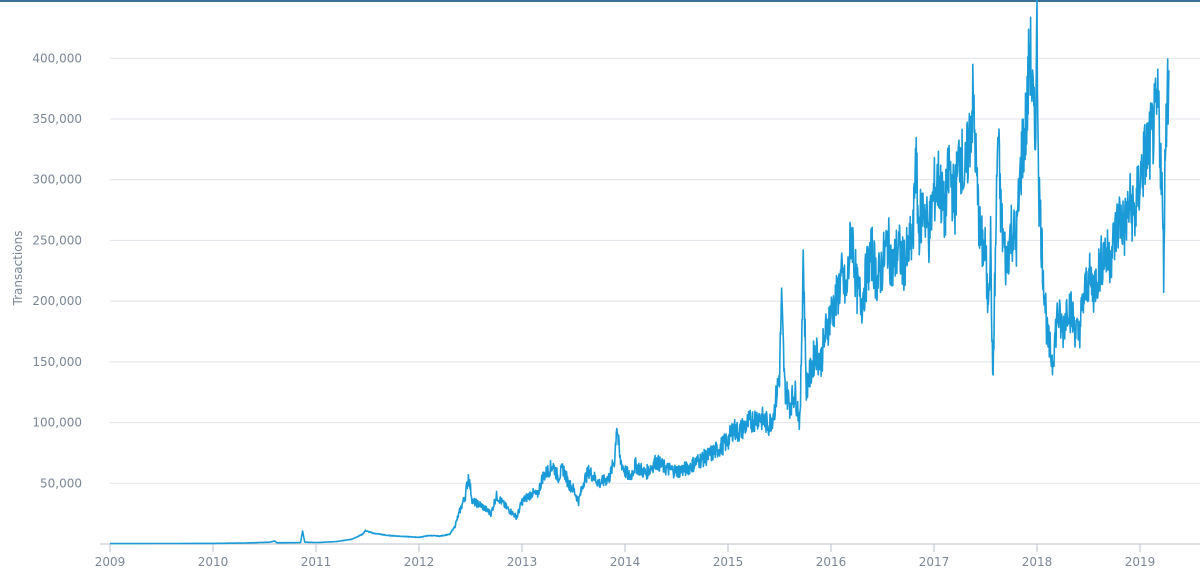 Image resolution: width=1200 pixels, height=571 pixels. Describe the element at coordinates (728, 562) in the screenshot. I see `x-tick-label: 2015` at that location.